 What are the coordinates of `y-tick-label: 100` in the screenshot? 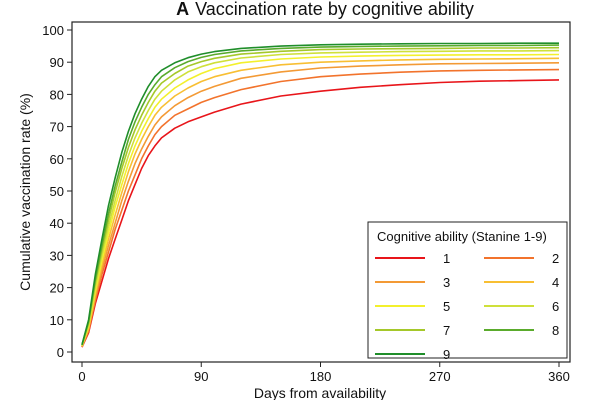 It's located at (53, 30).